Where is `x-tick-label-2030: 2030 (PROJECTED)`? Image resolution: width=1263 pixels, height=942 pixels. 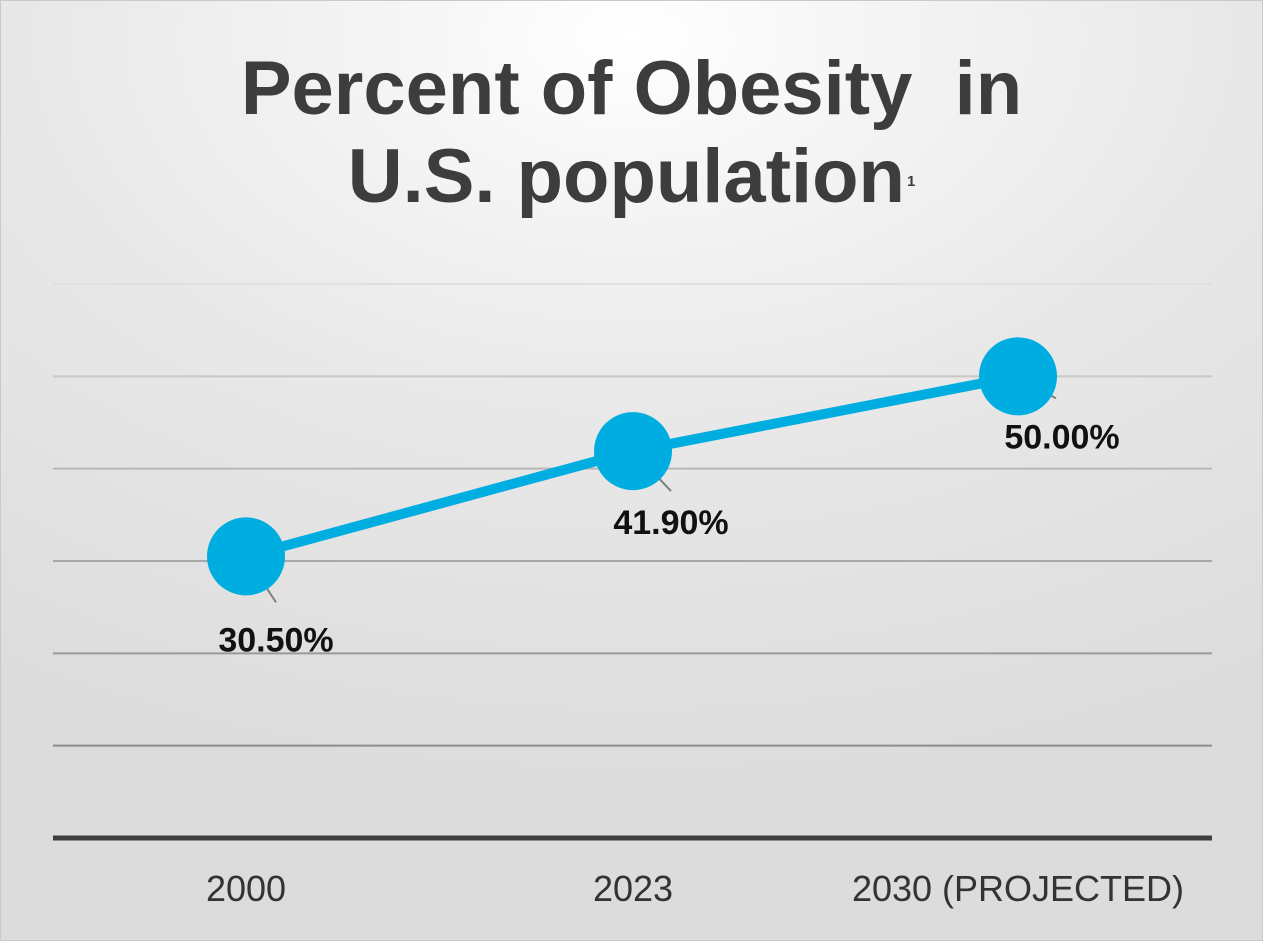 x-tick-label-2030: 2030 (PROJECTED) is located at coordinates (1018, 888).